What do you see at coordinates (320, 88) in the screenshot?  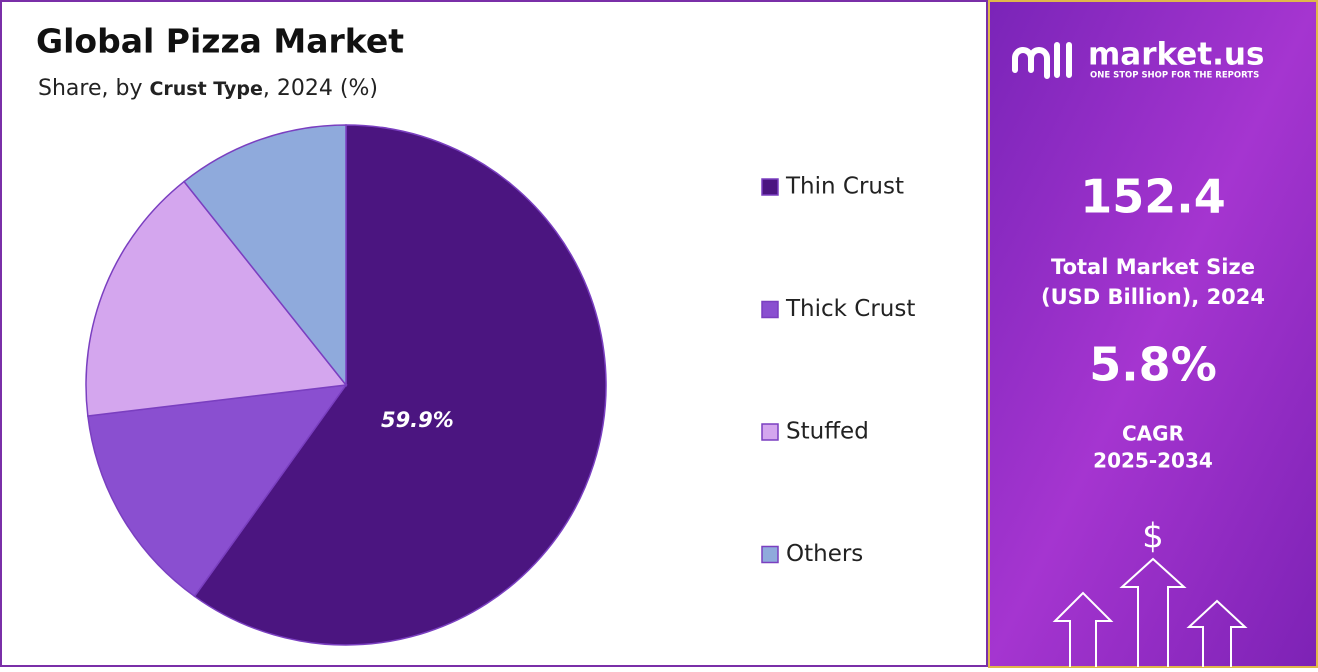 I see `subtitle-part: , 2024 (%)` at bounding box center [320, 88].